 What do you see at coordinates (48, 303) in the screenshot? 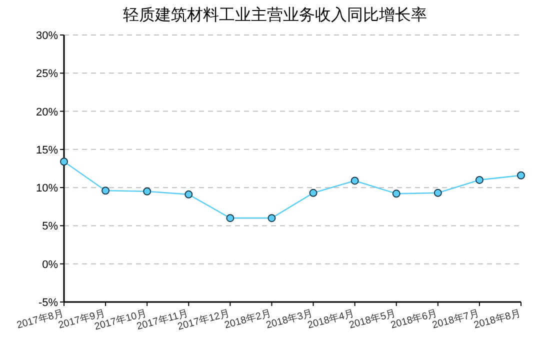
I see `y-tick-label: -5%` at bounding box center [48, 303].